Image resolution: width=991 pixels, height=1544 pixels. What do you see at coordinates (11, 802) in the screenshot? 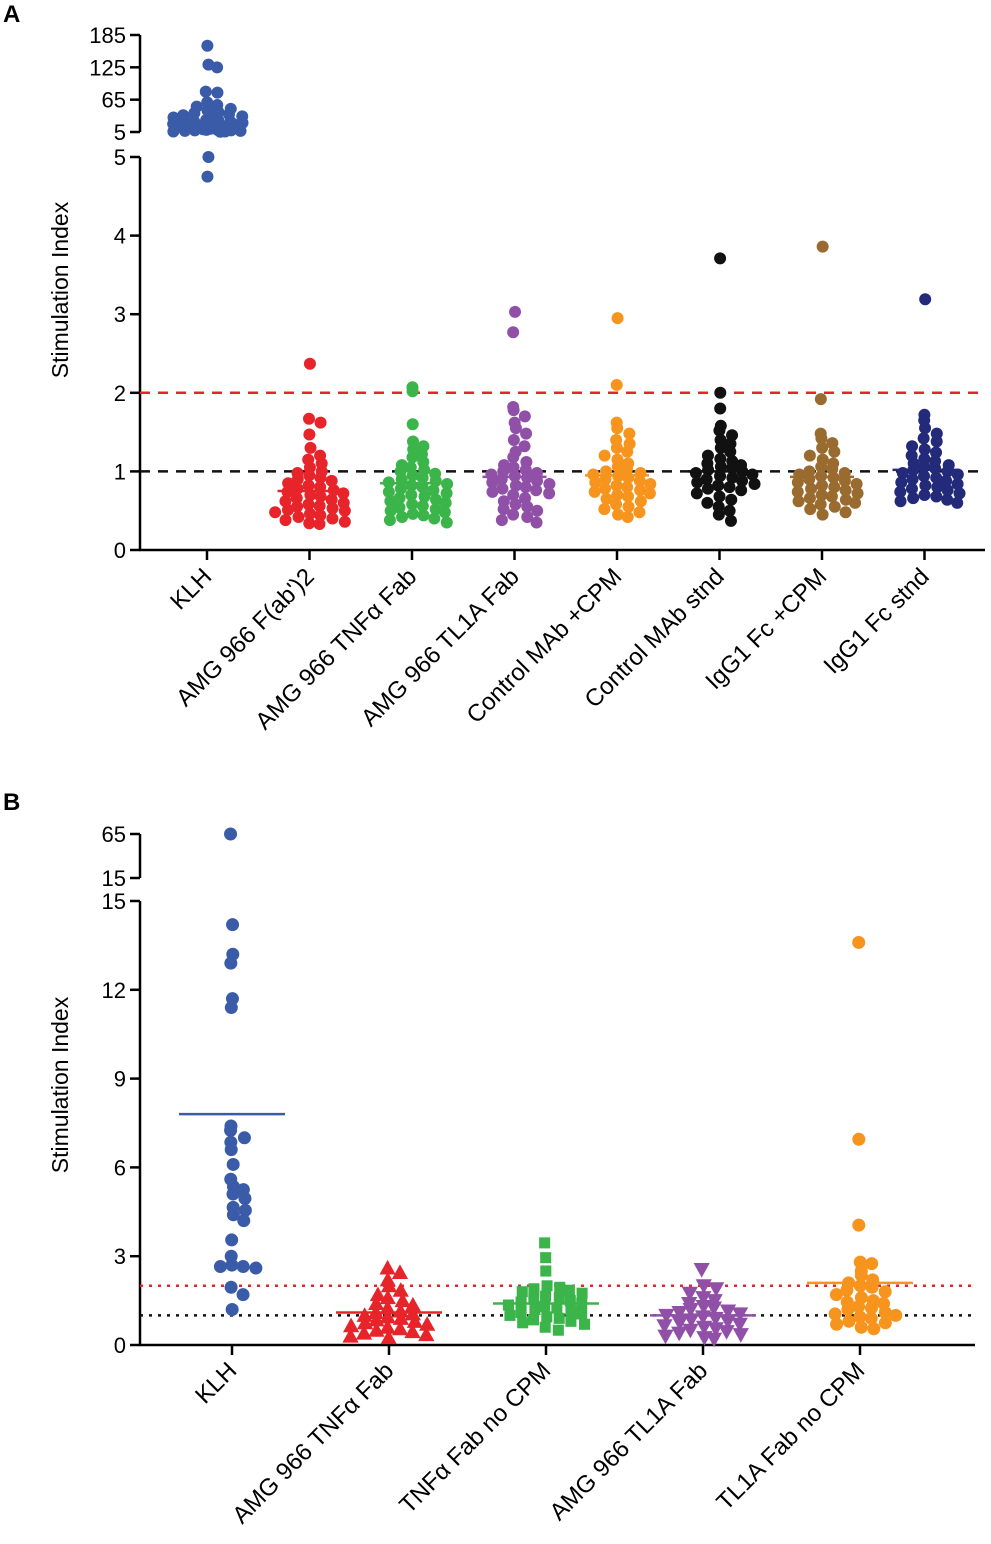
I see `panel-b-label: B` at bounding box center [11, 802].